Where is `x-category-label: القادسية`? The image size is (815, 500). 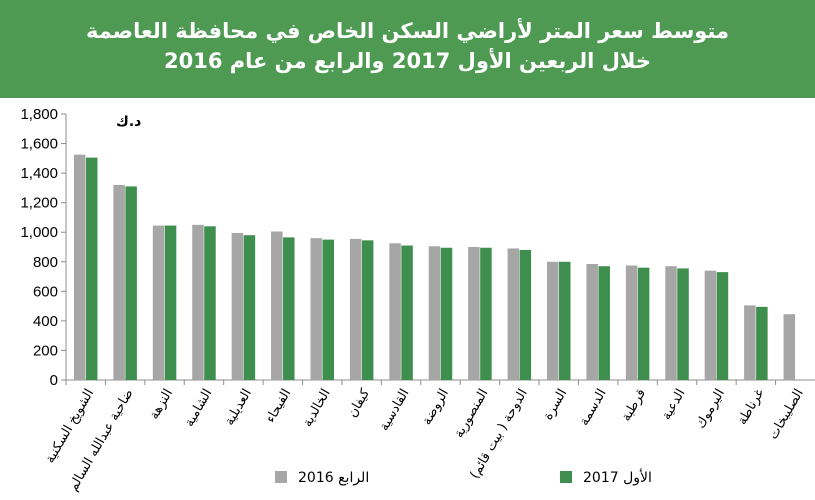
x-category-label: القادسية is located at coordinates (395, 410).